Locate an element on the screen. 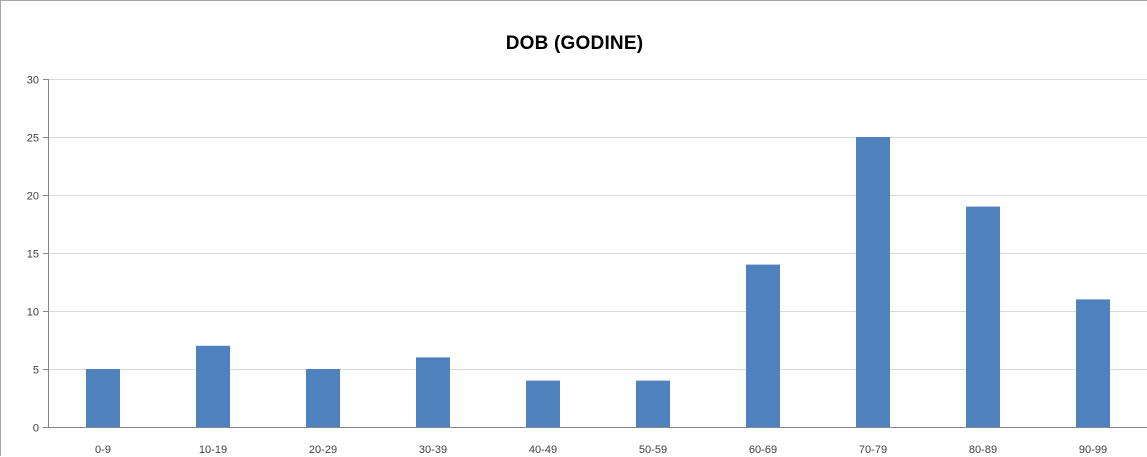  x-tick-label: 80-89 is located at coordinates (983, 450).